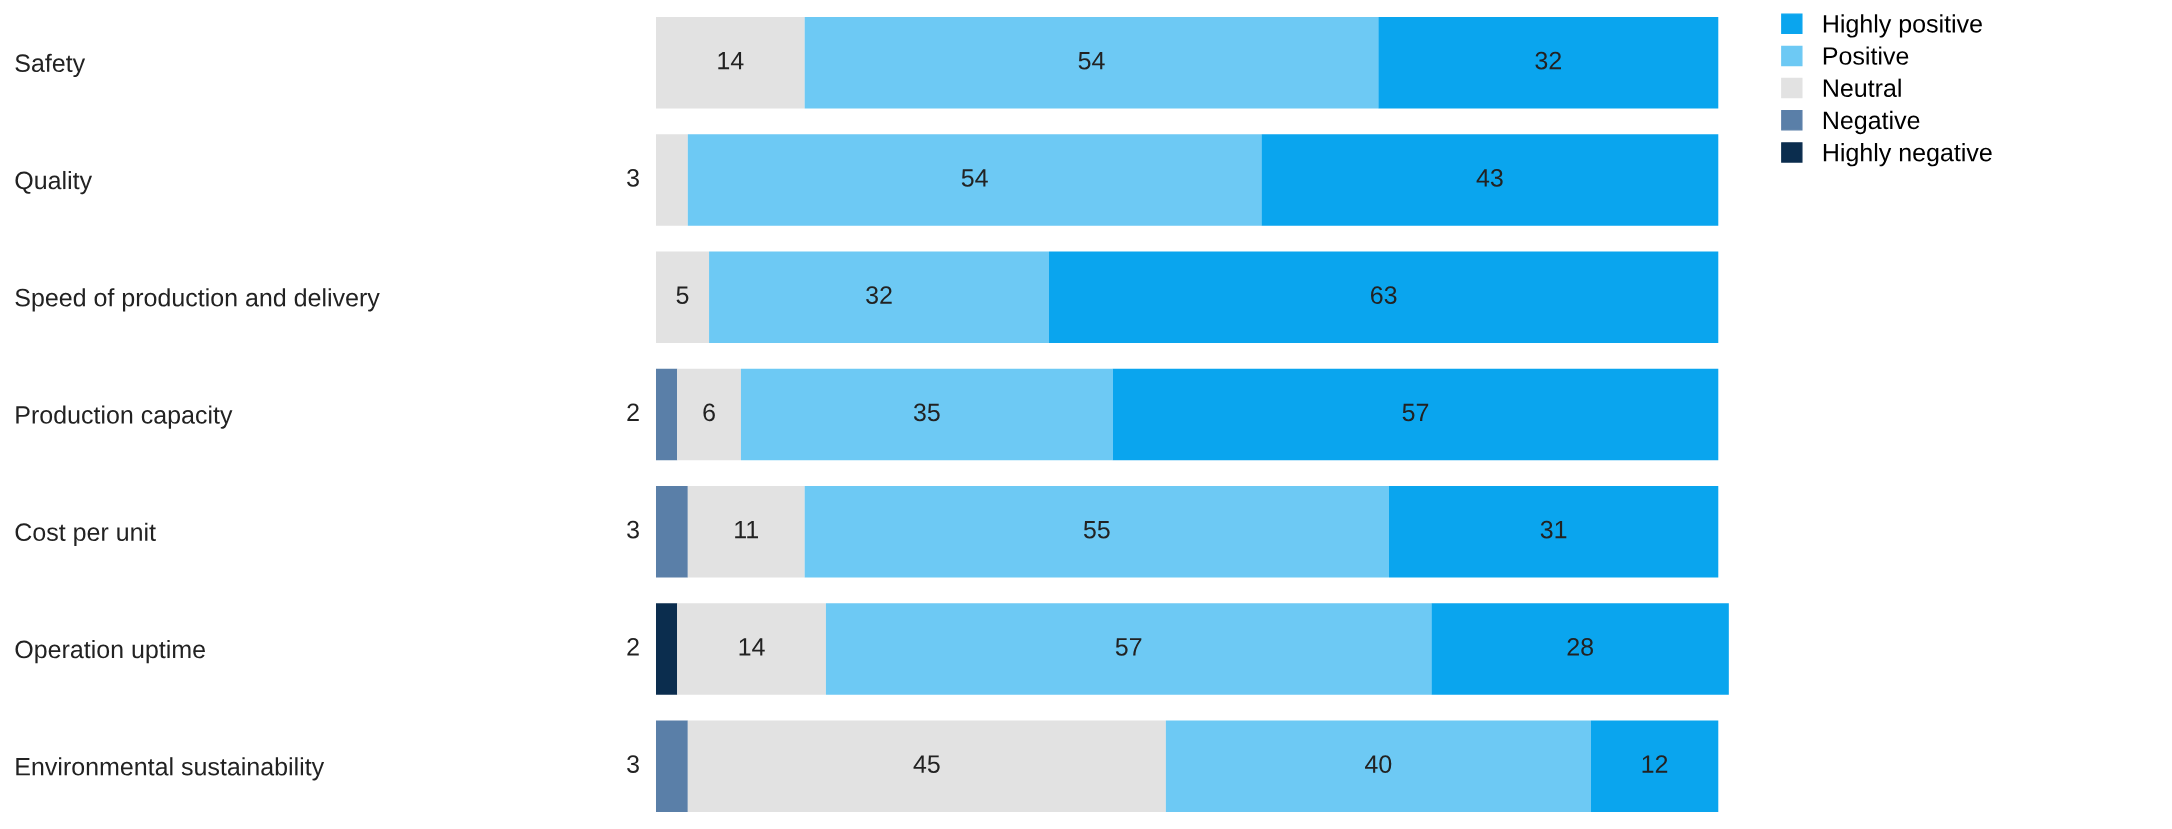  I want to click on legend-label: Negative, so click(1871, 122).